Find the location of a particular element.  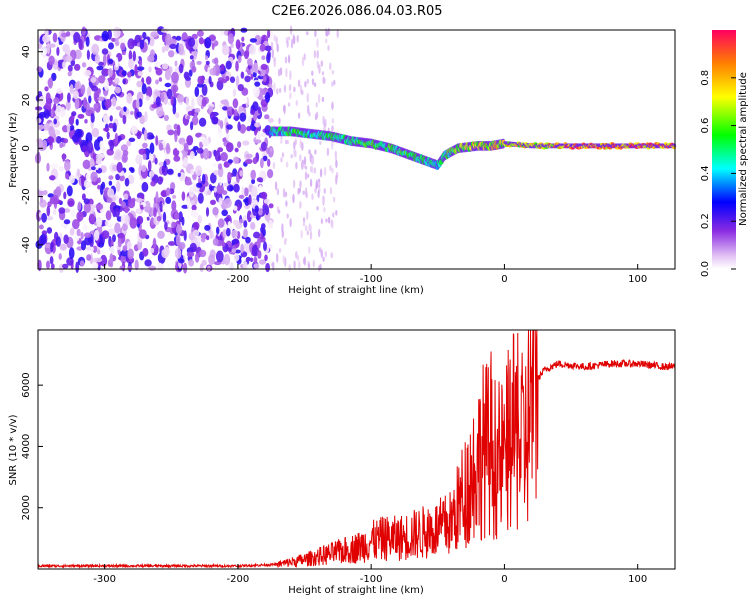

colorbar-tick-label: 0.8 is located at coordinates (705, 78).